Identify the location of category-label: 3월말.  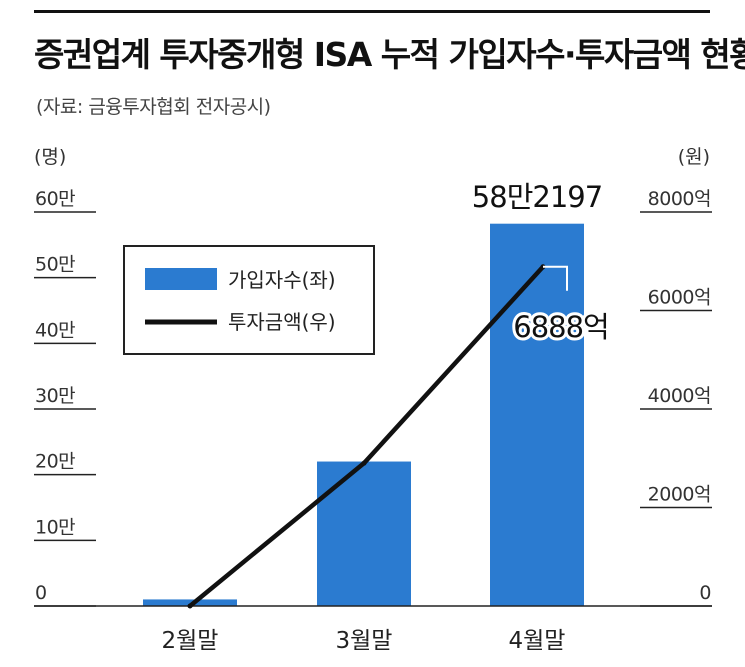
(364, 641).